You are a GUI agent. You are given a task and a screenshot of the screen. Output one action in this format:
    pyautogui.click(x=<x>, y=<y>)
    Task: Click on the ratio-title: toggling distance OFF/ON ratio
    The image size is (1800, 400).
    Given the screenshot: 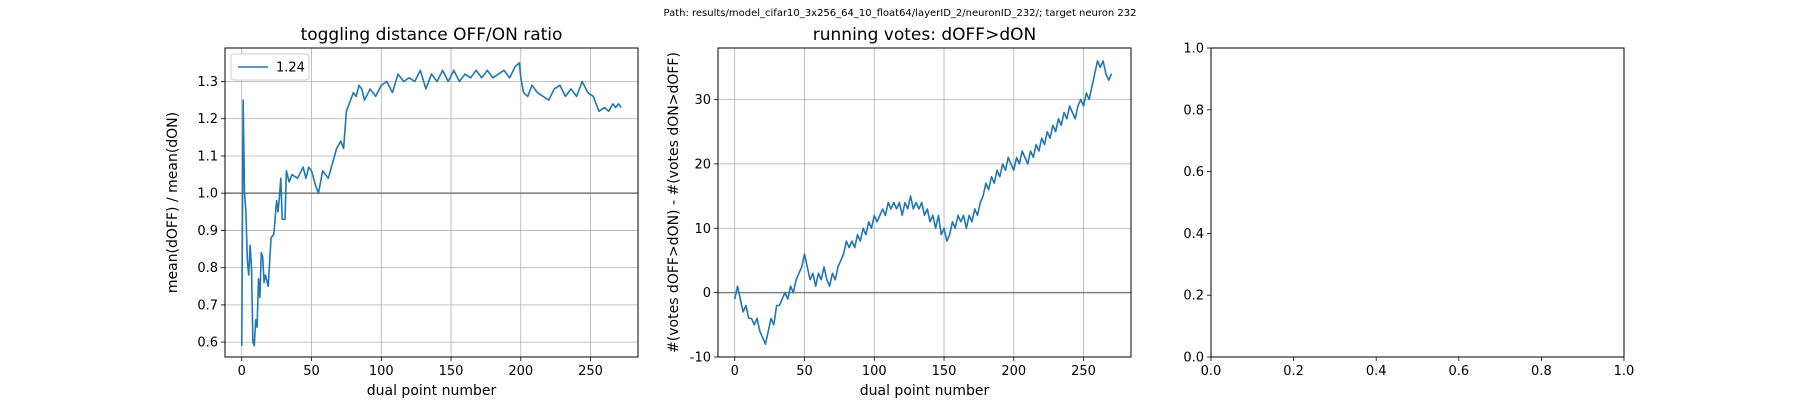 What is the action you would take?
    pyautogui.click(x=432, y=35)
    